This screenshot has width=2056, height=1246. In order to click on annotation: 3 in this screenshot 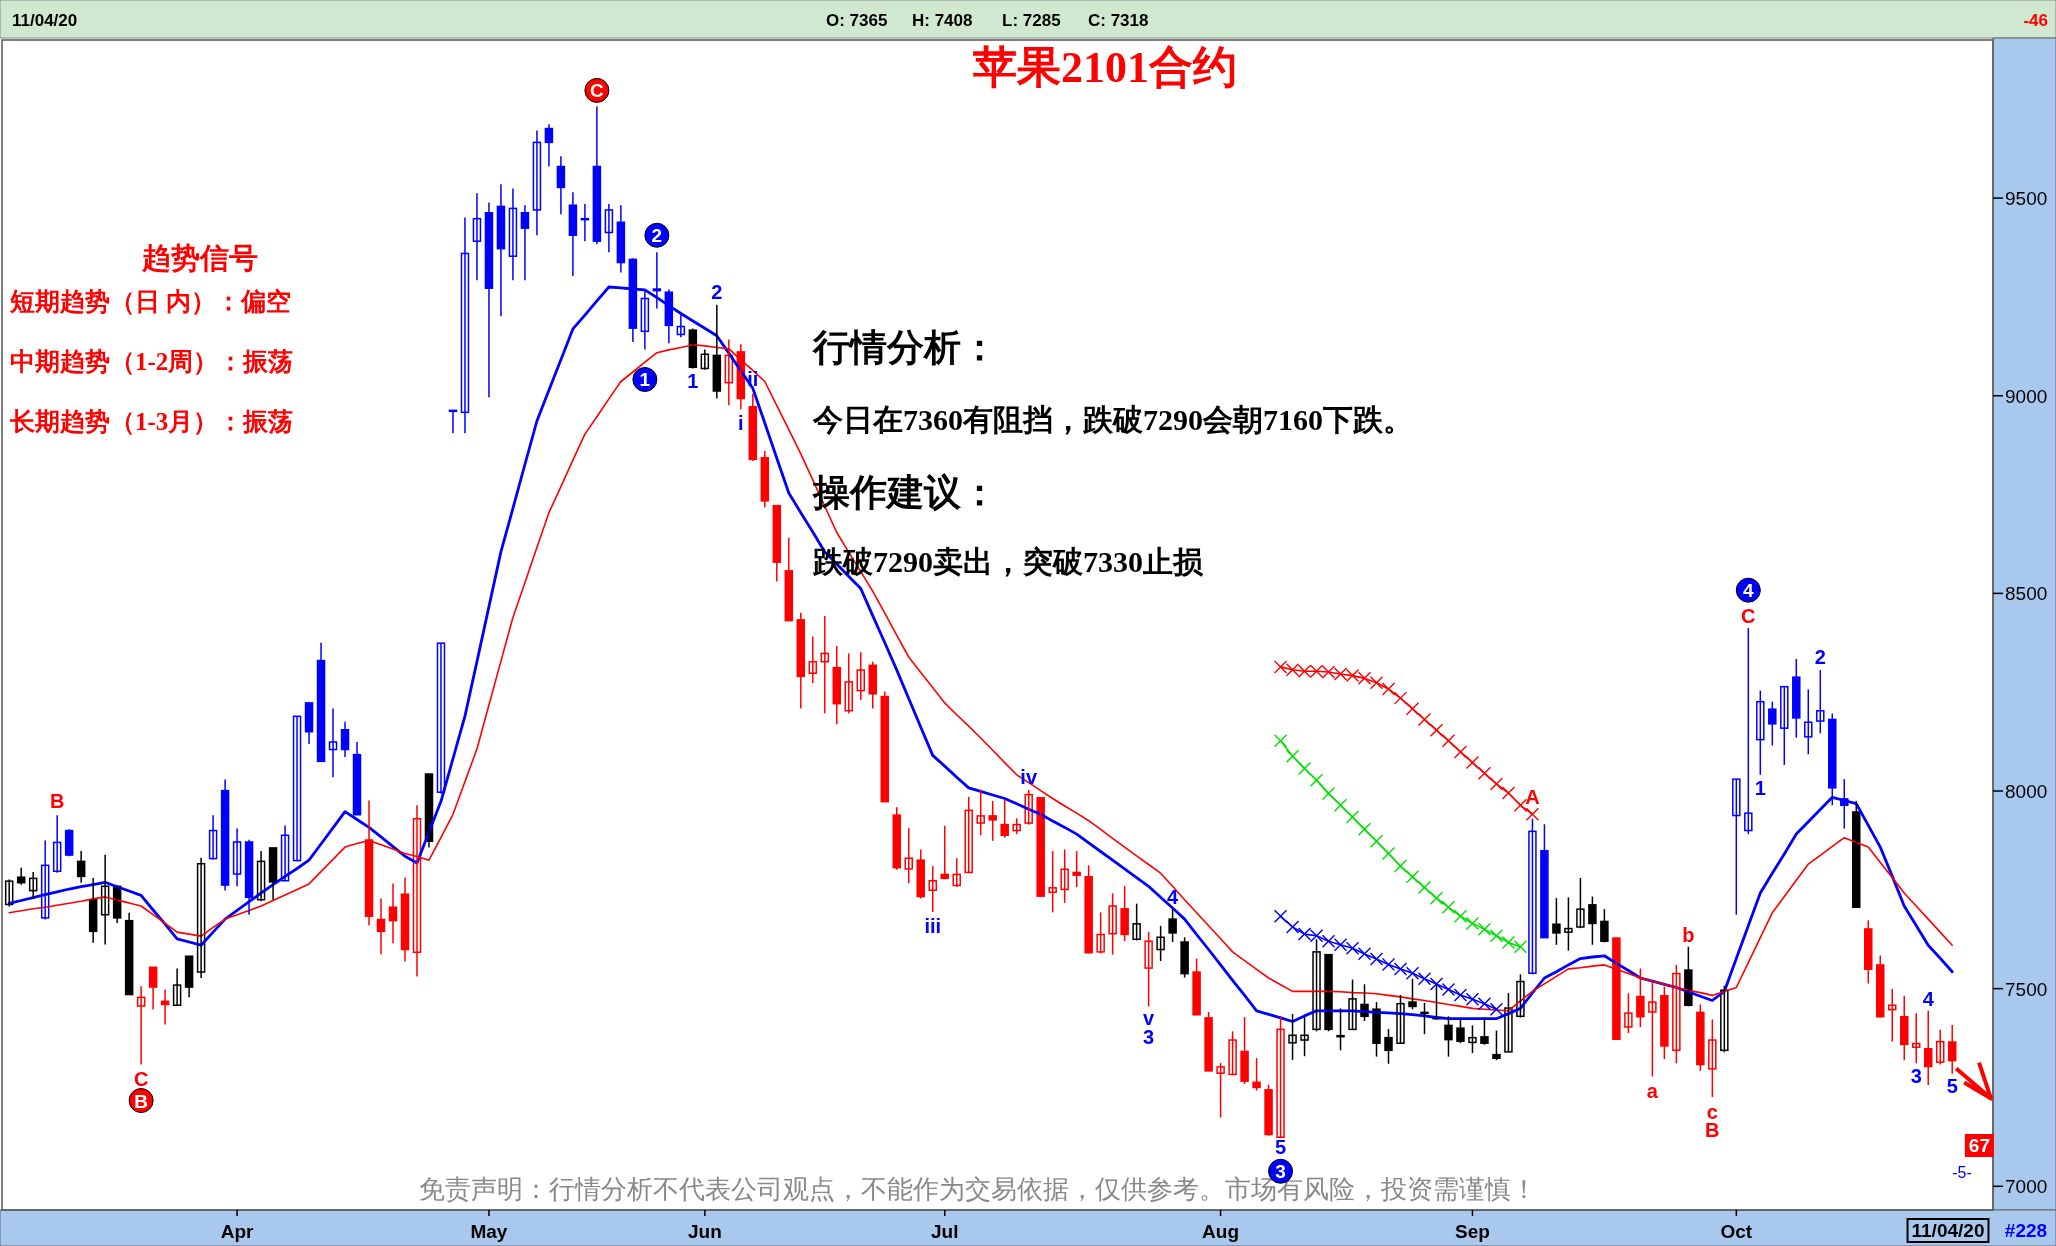, I will do `click(1916, 1076)`.